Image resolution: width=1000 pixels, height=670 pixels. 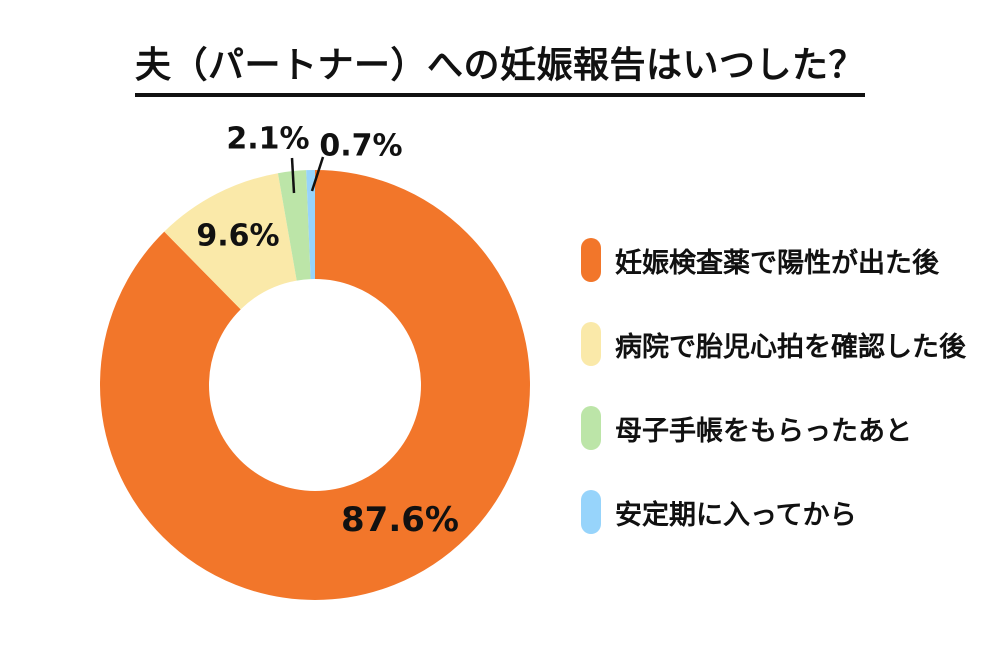 I want to click on legend-label: 安定期に入ってから, so click(x=736, y=515).